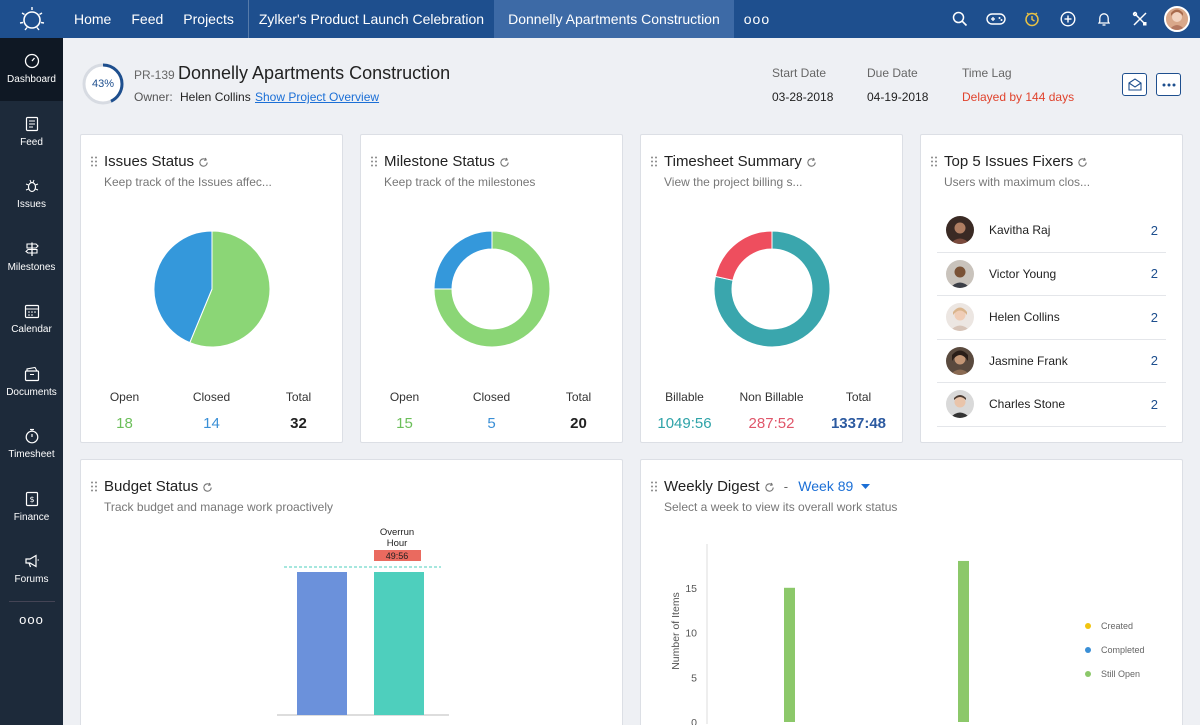 This screenshot has height=725, width=1200. What do you see at coordinates (1117, 626) in the screenshot?
I see `legend-created: Created` at bounding box center [1117, 626].